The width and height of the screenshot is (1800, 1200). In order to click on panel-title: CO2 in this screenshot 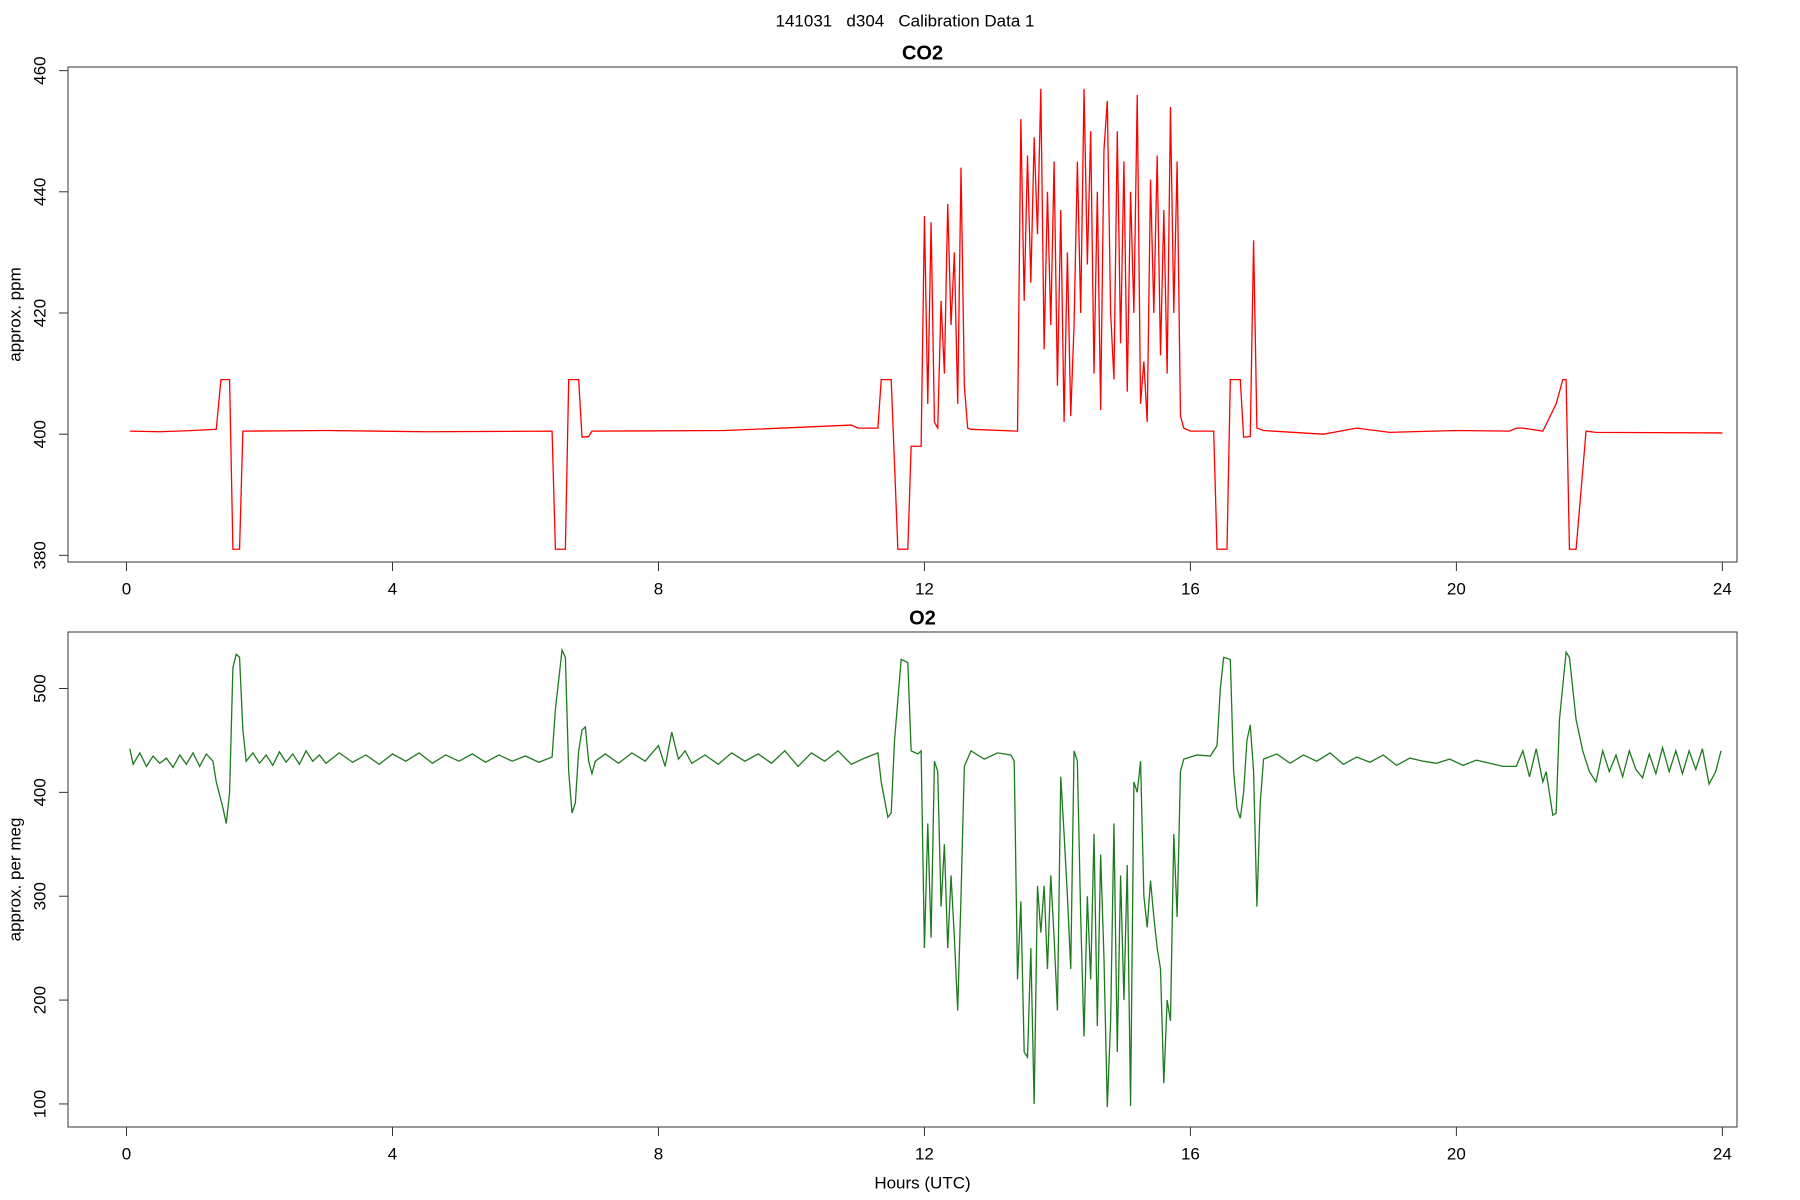, I will do `click(922, 53)`.